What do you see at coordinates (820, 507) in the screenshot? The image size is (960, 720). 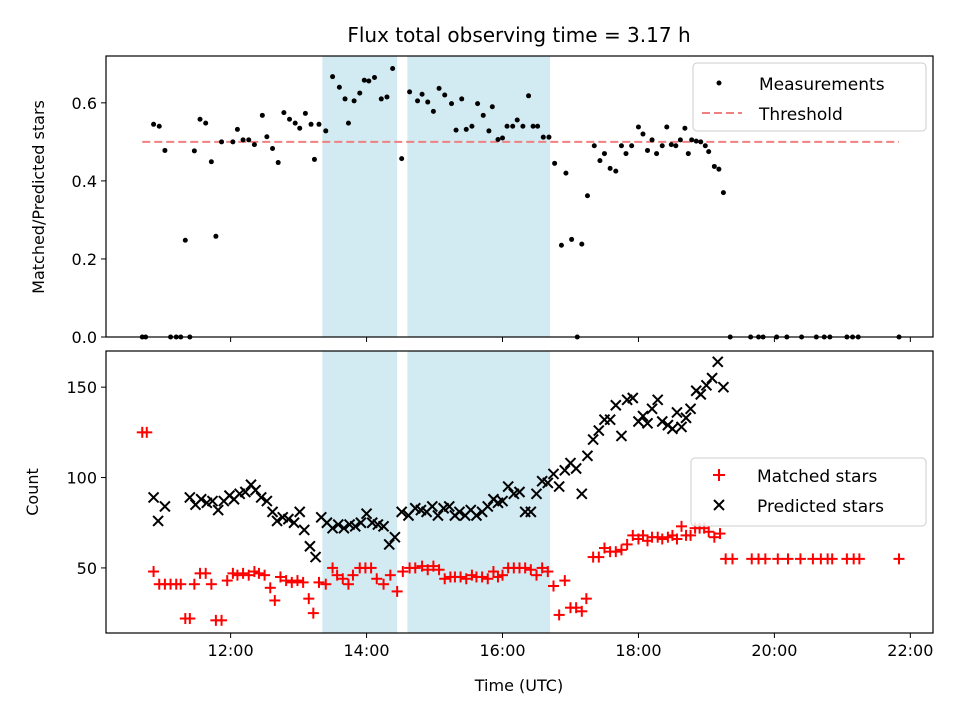 I see `legend-predicted-label: Predicted stars` at bounding box center [820, 507].